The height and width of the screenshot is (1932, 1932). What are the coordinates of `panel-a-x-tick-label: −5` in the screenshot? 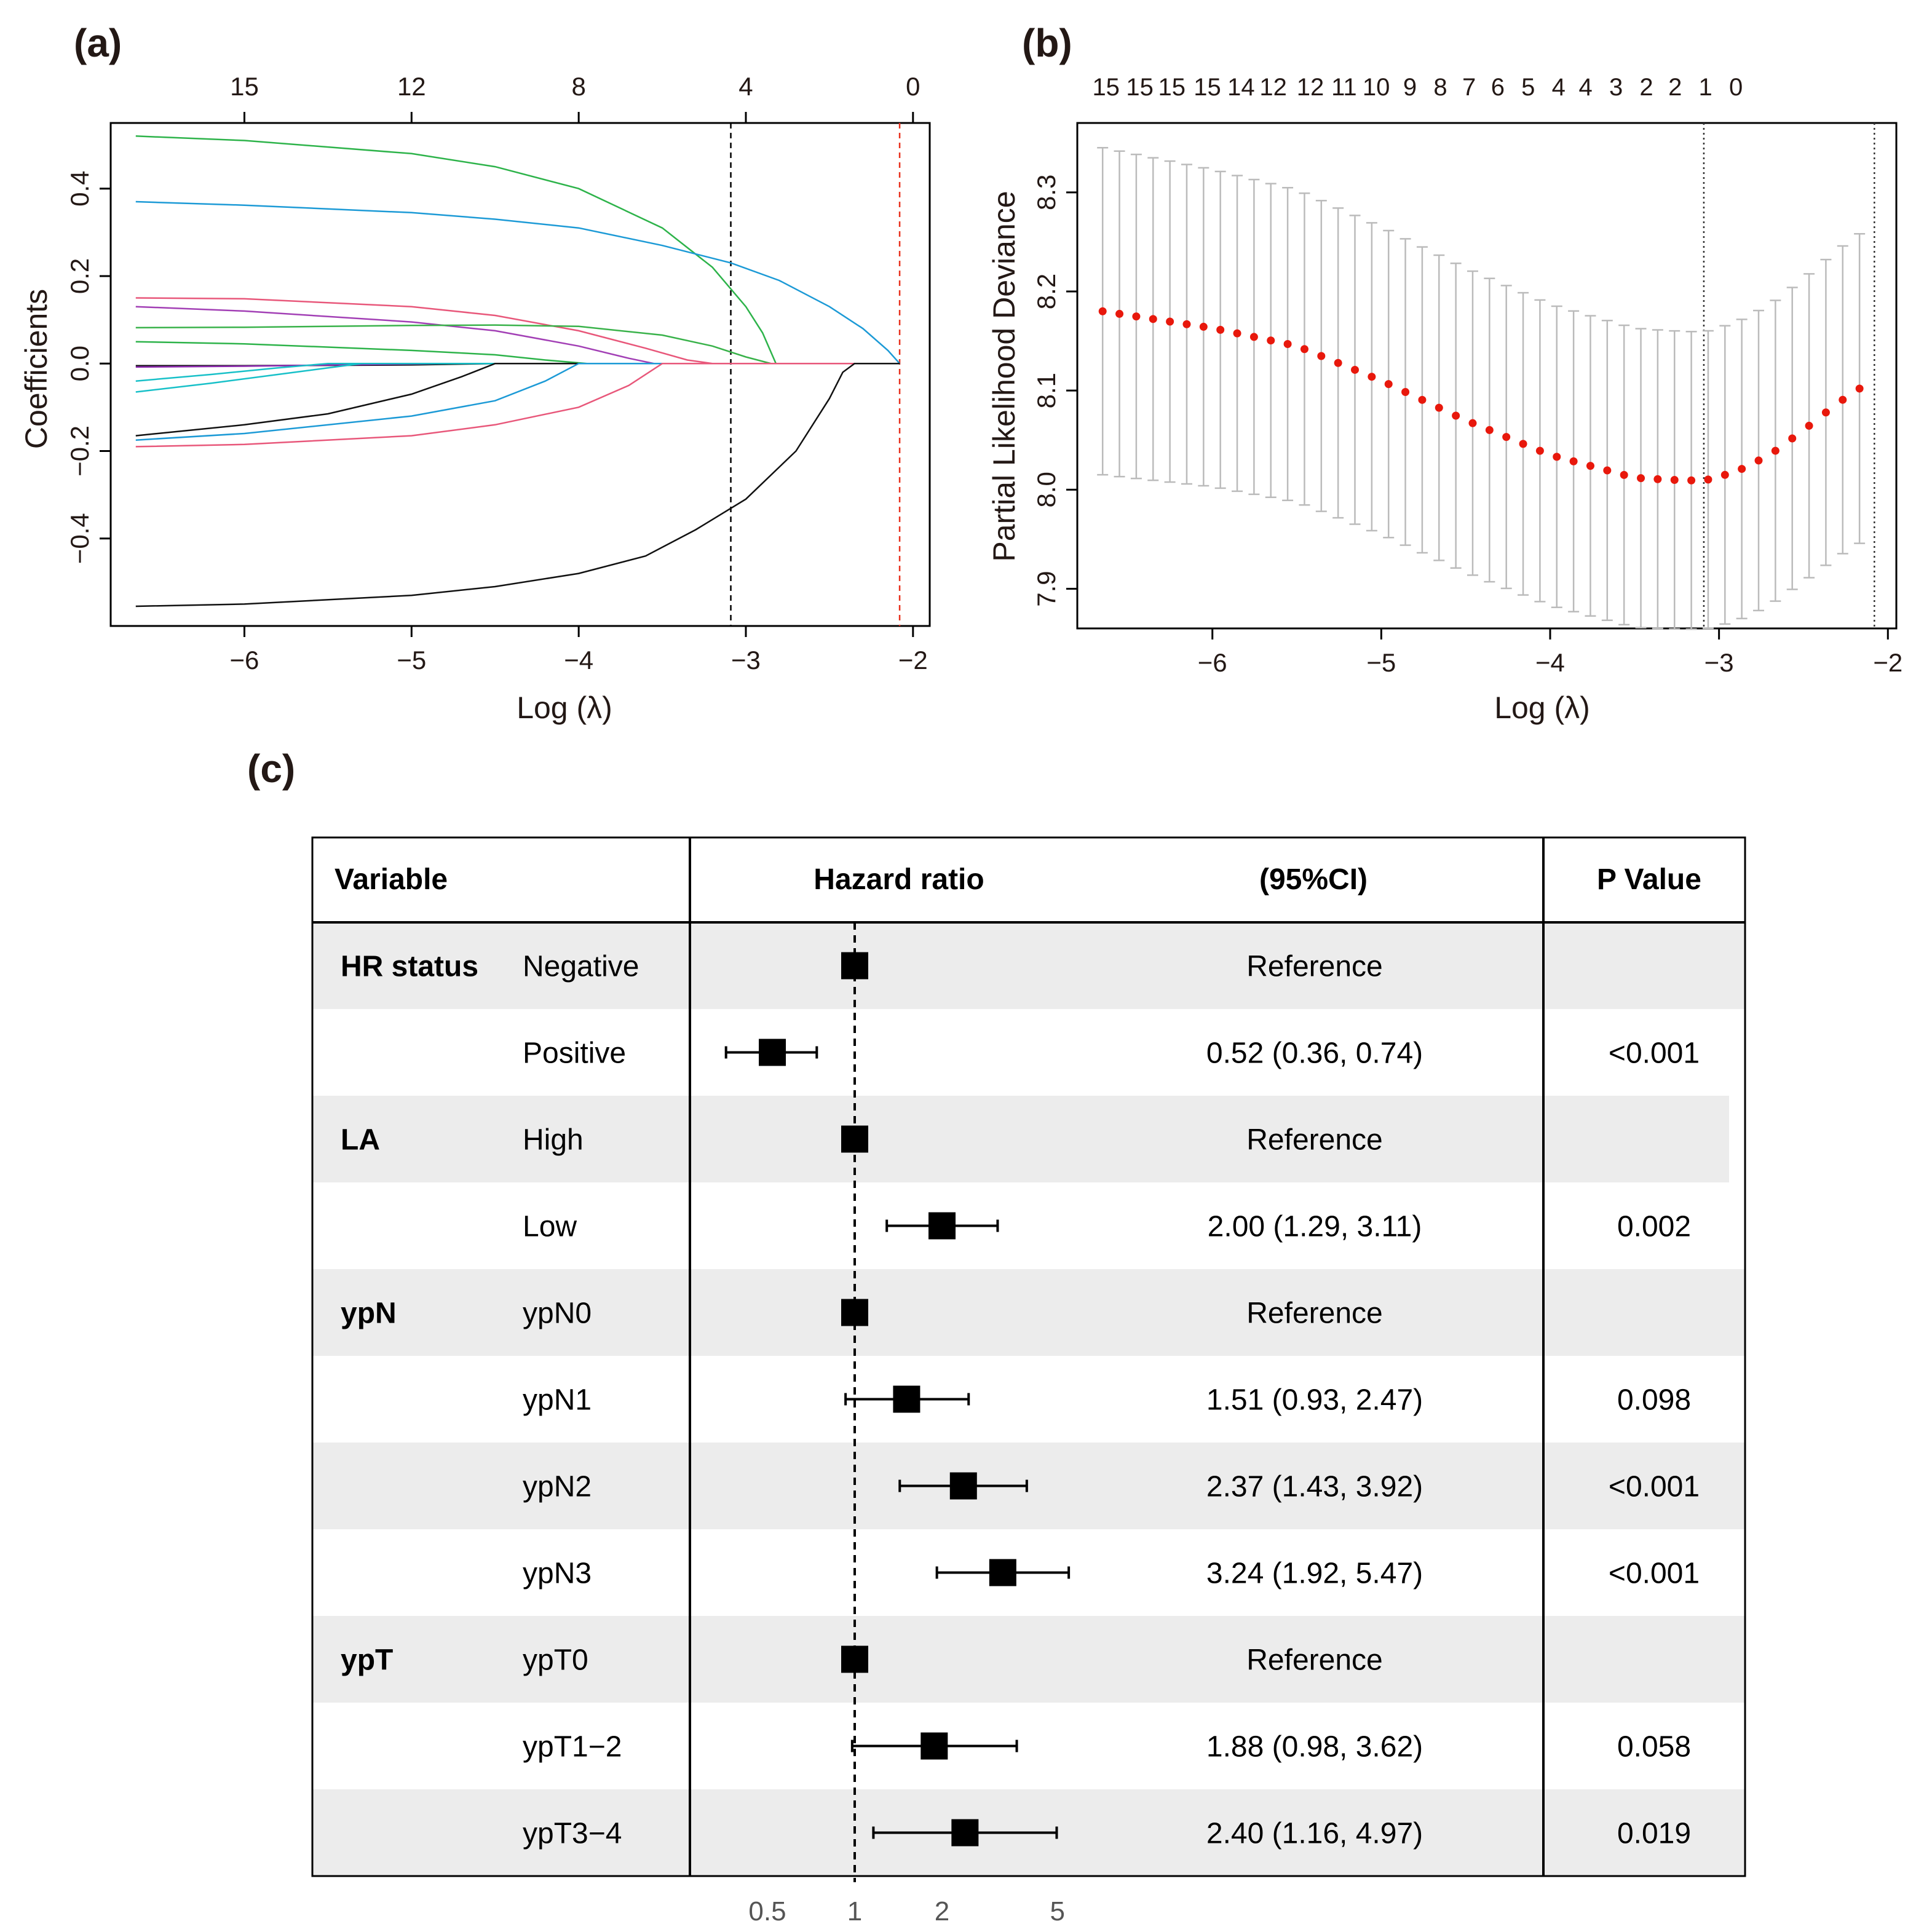 It's located at (411, 660).